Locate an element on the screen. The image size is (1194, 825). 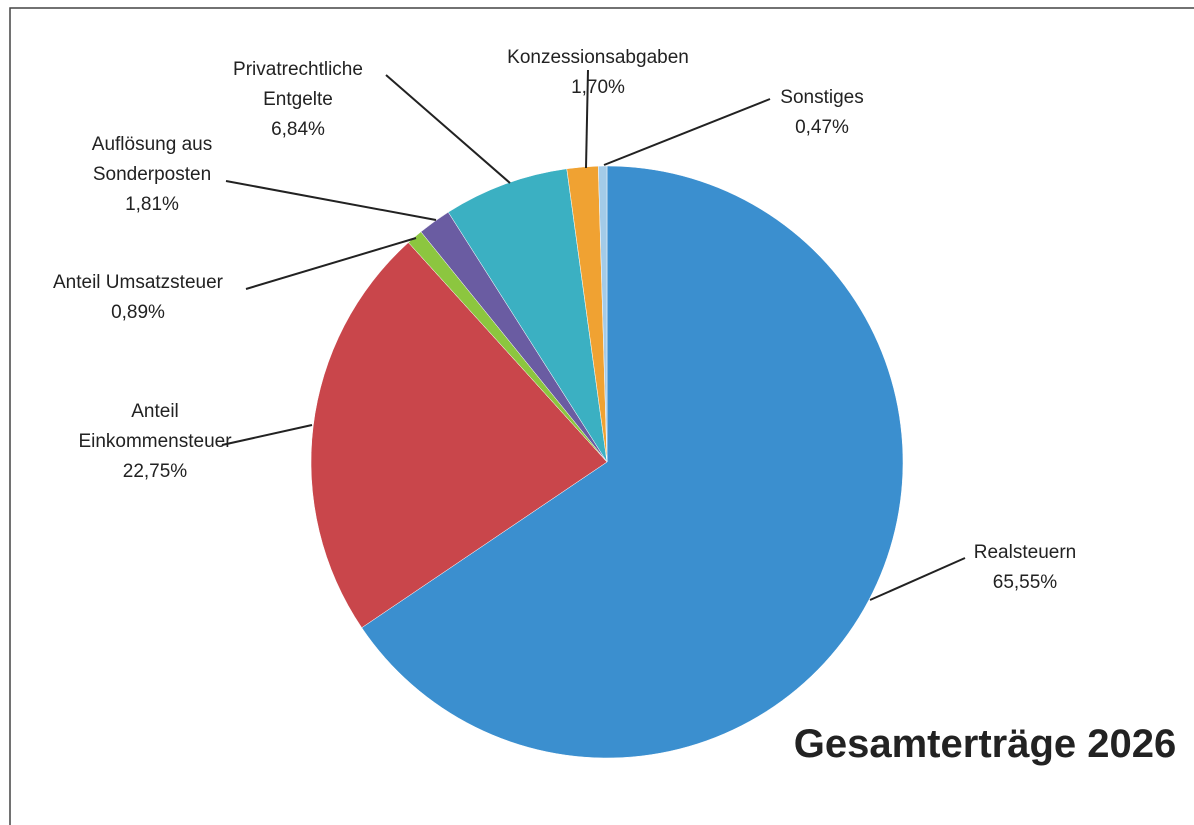
slice-label: Auflösung aus Sonderposten 1,81% is located at coordinates (152, 175).